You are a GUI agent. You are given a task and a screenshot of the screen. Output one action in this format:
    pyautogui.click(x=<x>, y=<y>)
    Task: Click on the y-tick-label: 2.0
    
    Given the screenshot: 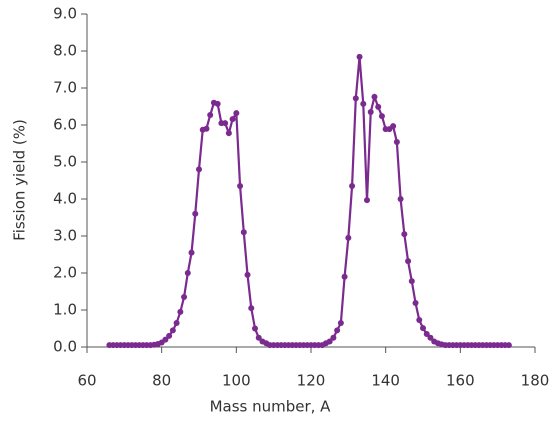 What is the action you would take?
    pyautogui.click(x=65, y=273)
    